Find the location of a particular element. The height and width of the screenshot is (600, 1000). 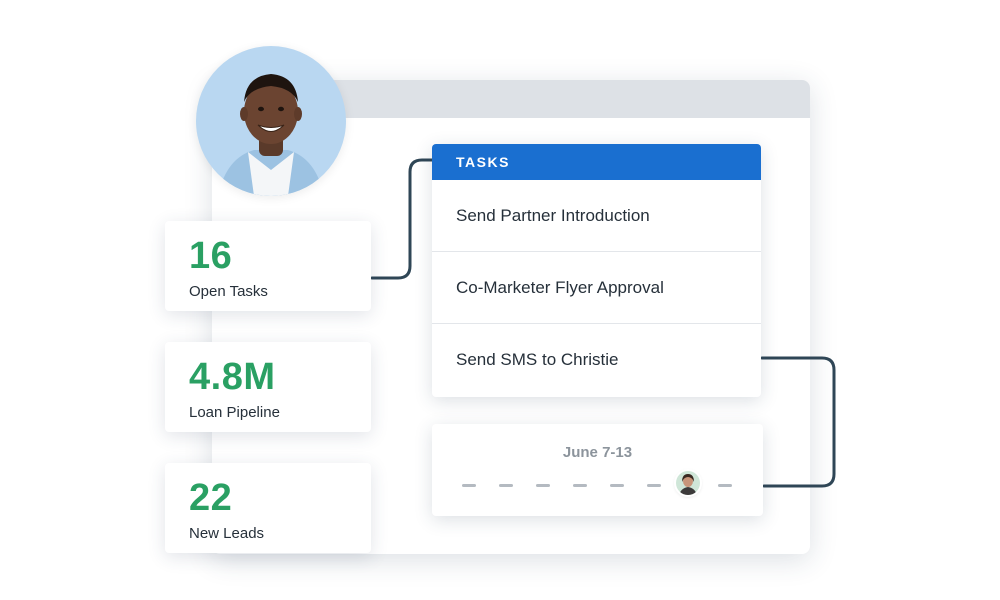

stat-card-open-tasks: 16 Open Tasks is located at coordinates (268, 266).